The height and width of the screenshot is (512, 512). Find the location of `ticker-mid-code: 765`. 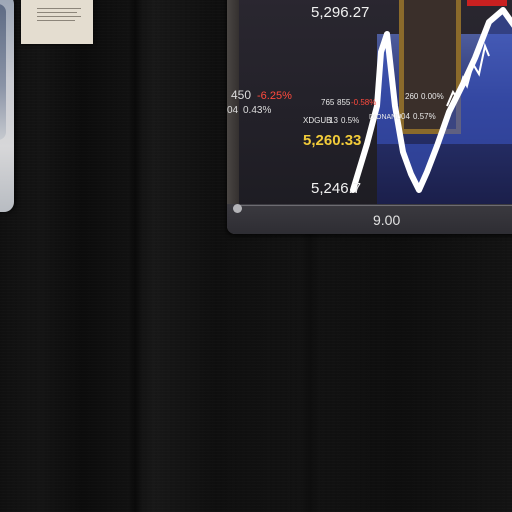

ticker-mid-code: 765 is located at coordinates (328, 102).